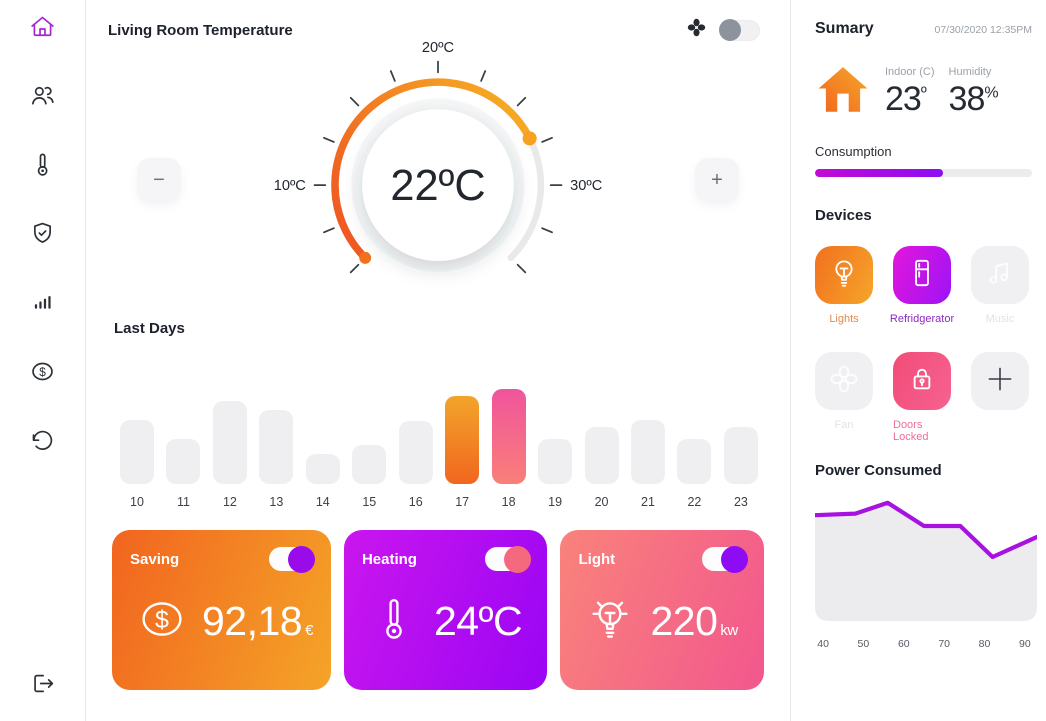  Describe the element at coordinates (155, 559) in the screenshot. I see `saving-card-label: Saving` at that location.